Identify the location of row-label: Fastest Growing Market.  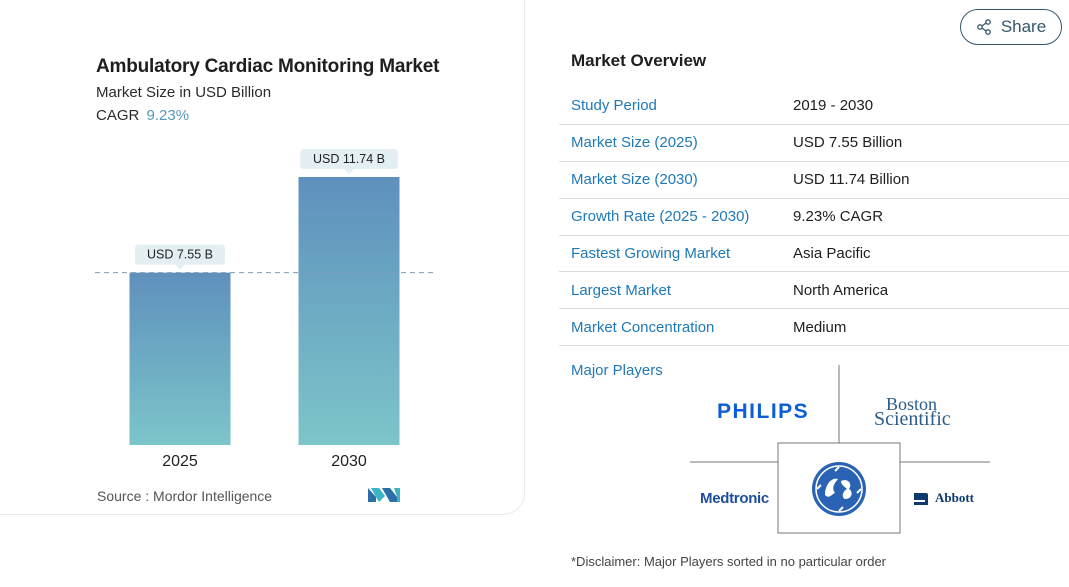
(651, 253).